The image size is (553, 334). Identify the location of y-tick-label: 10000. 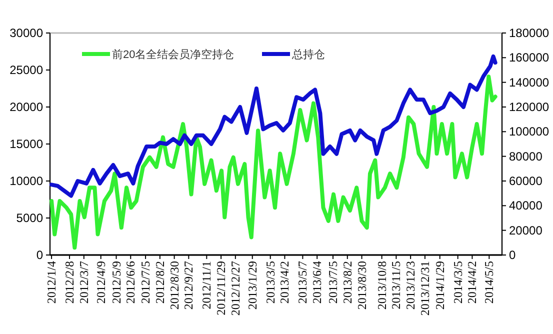
(27, 181).